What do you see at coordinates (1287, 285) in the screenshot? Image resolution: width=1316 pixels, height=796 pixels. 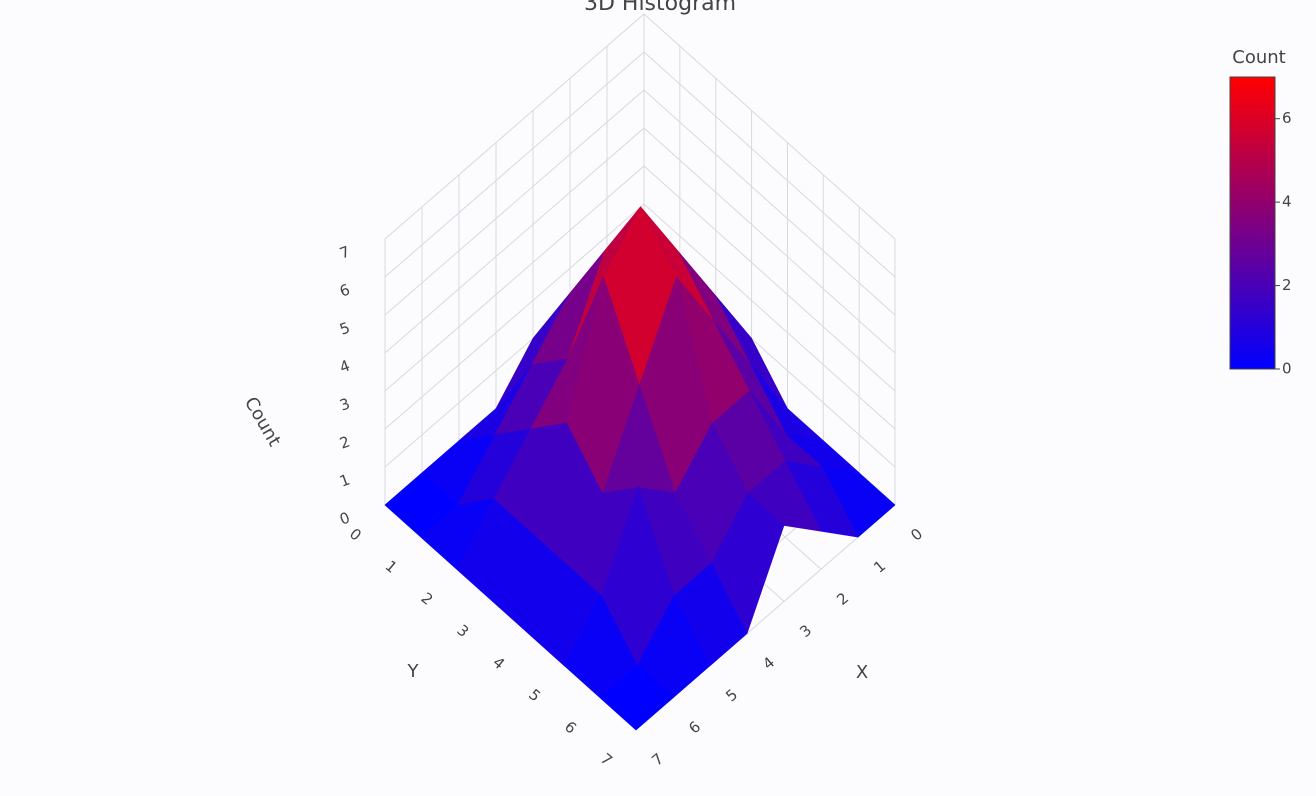 I see `colorbar-tick-label: 2` at bounding box center [1287, 285].